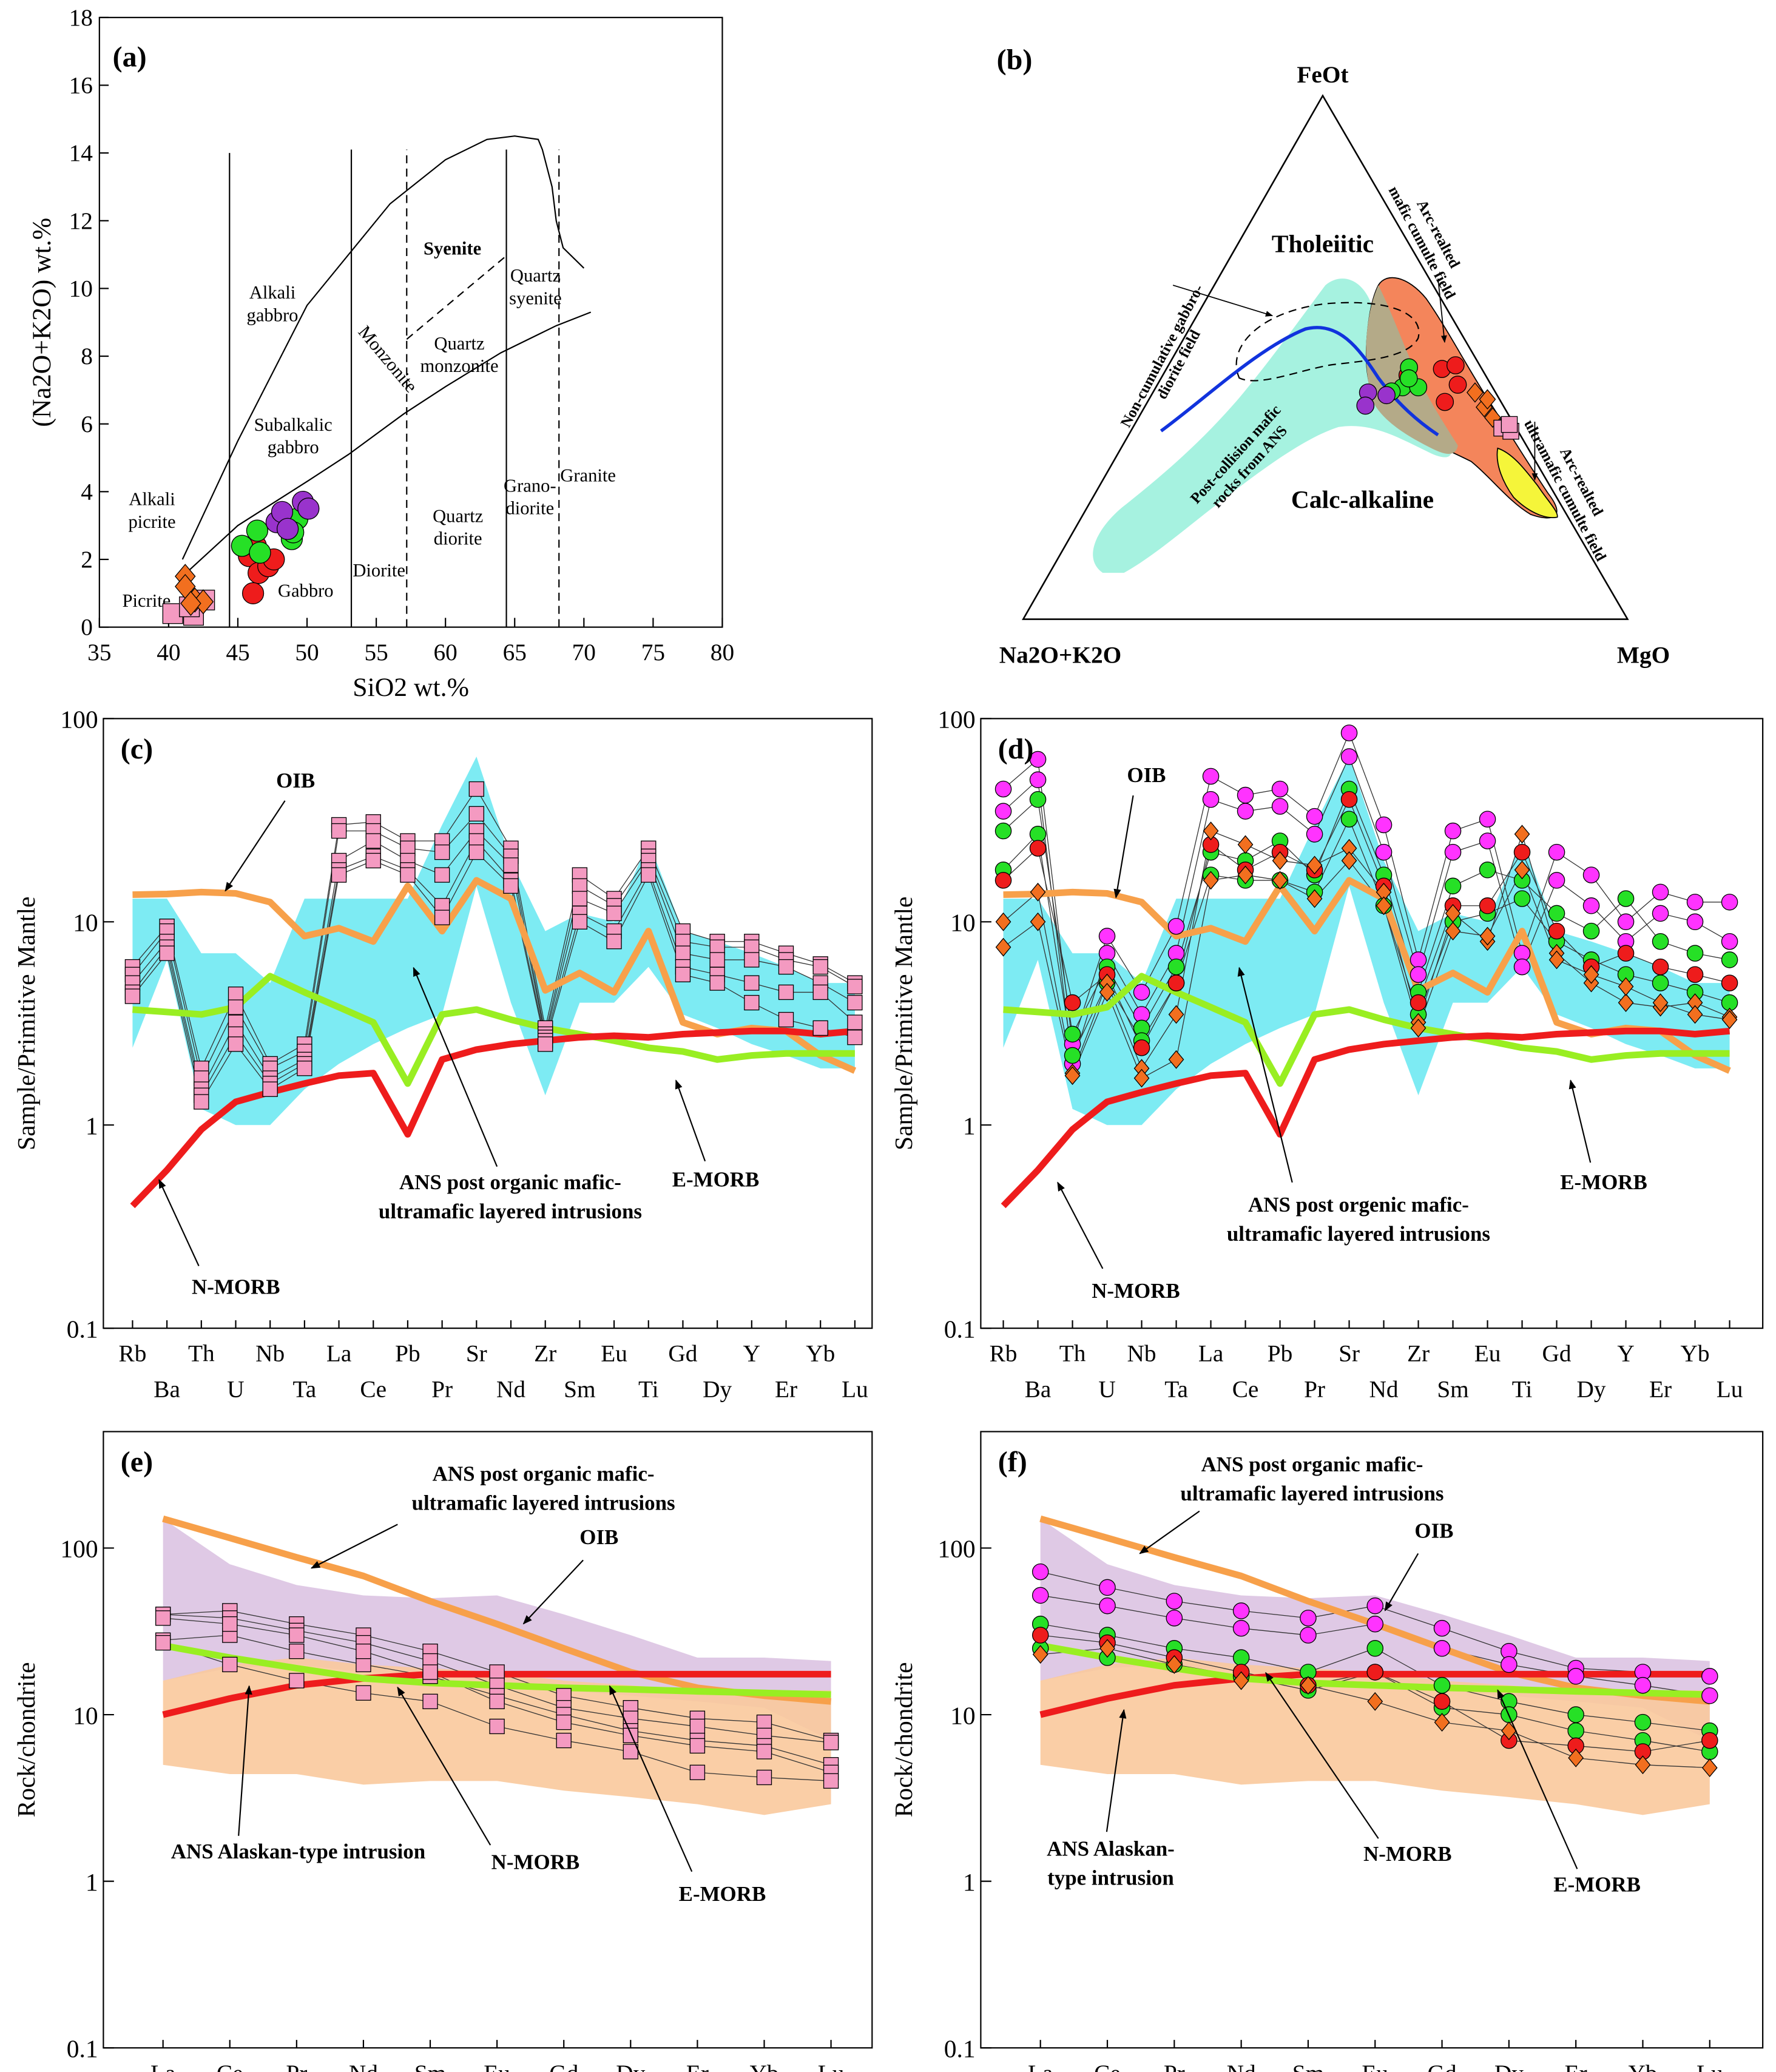 The height and width of the screenshot is (2072, 1776). Describe the element at coordinates (969, 1882) in the screenshot. I see `y-tick-label: 1` at that location.